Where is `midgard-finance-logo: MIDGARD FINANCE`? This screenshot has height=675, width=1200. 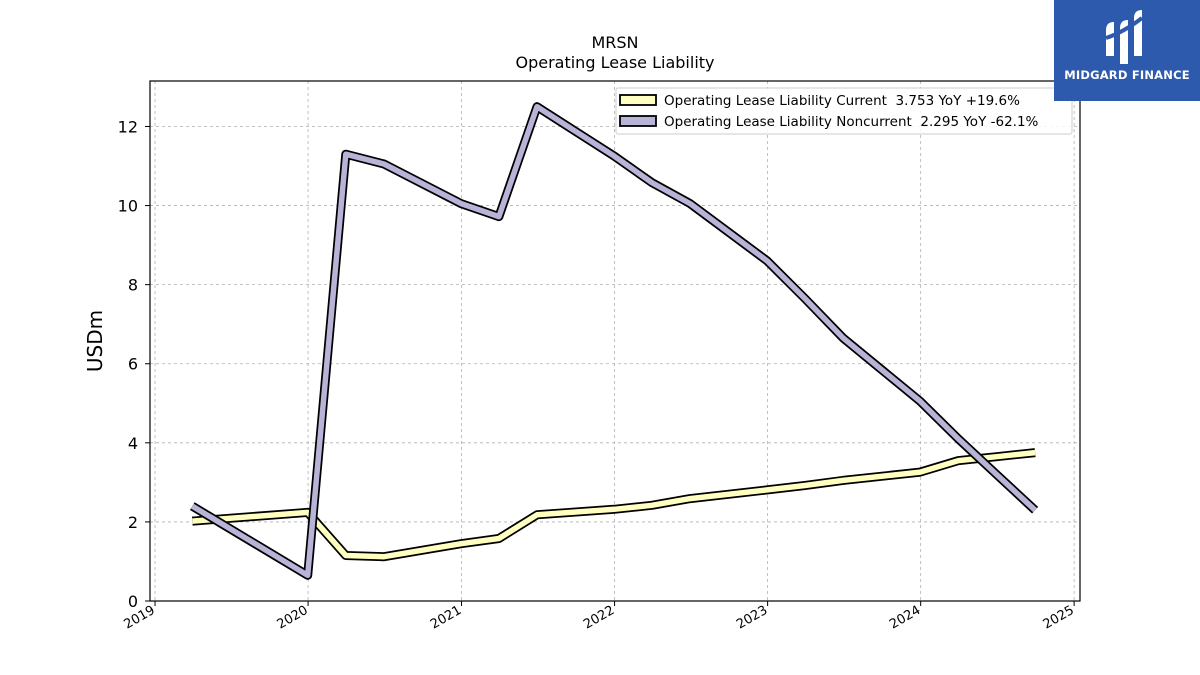 midgard-finance-logo: MIDGARD FINANCE is located at coordinates (1127, 50).